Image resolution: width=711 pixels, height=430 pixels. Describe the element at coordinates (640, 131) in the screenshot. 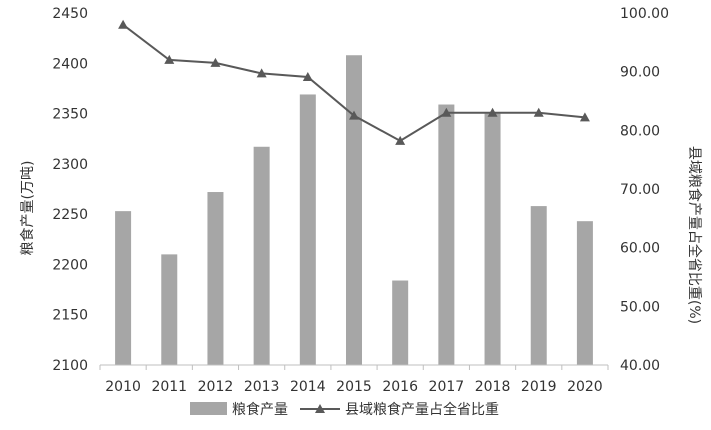

I see `right-tick-label-80.00: 80.00` at that location.